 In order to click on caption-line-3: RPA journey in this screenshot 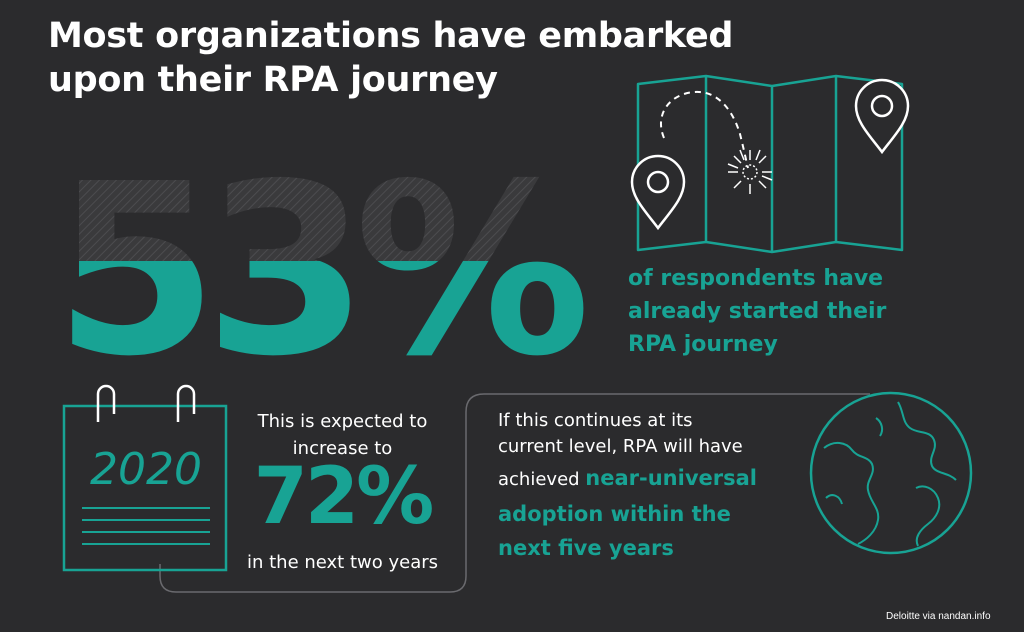, I will do `click(703, 344)`.